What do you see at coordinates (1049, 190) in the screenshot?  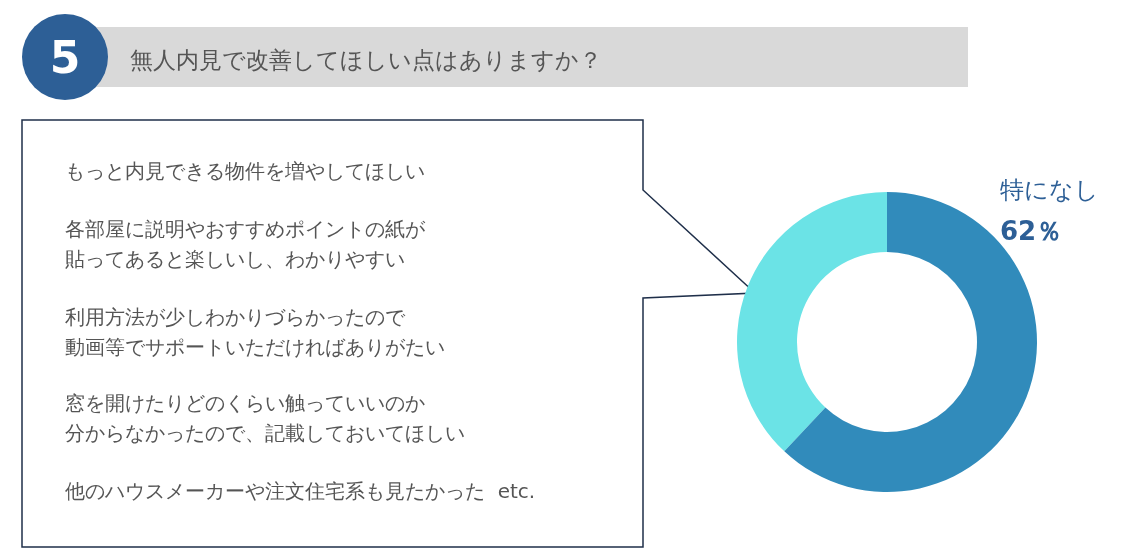 I see `slice-label: 特になし` at bounding box center [1049, 190].